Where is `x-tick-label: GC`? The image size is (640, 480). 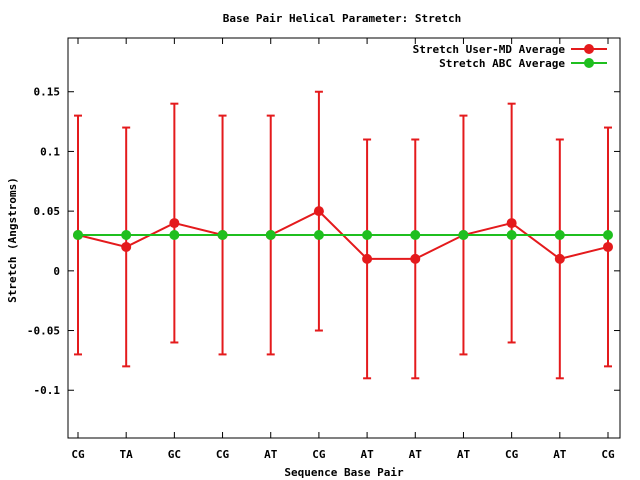
x-tick-label: GC is located at coordinates (174, 454).